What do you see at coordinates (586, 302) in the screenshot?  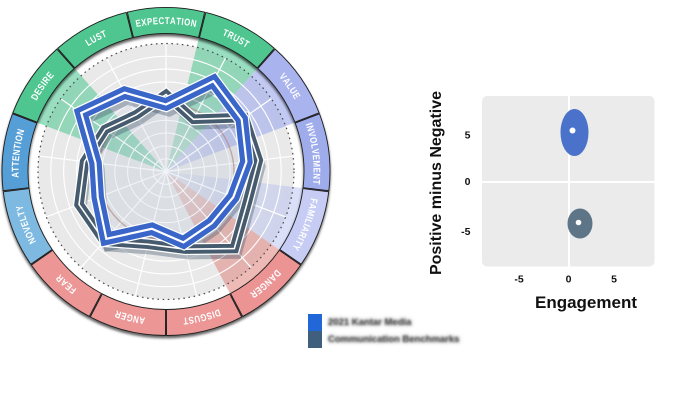 I see `svg-text: Engagement` at bounding box center [586, 302].